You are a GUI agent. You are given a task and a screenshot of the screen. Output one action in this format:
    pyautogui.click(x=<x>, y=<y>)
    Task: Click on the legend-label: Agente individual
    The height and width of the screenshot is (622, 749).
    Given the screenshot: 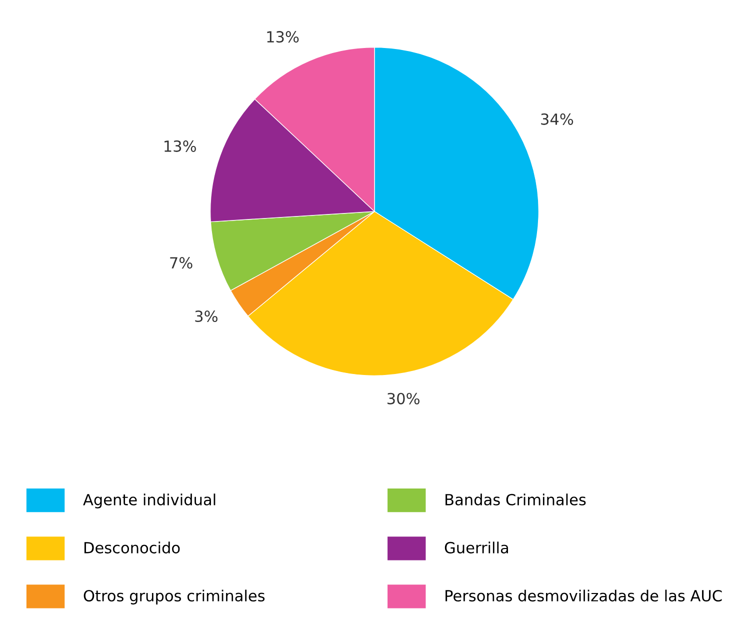 What is the action you would take?
    pyautogui.click(x=149, y=501)
    